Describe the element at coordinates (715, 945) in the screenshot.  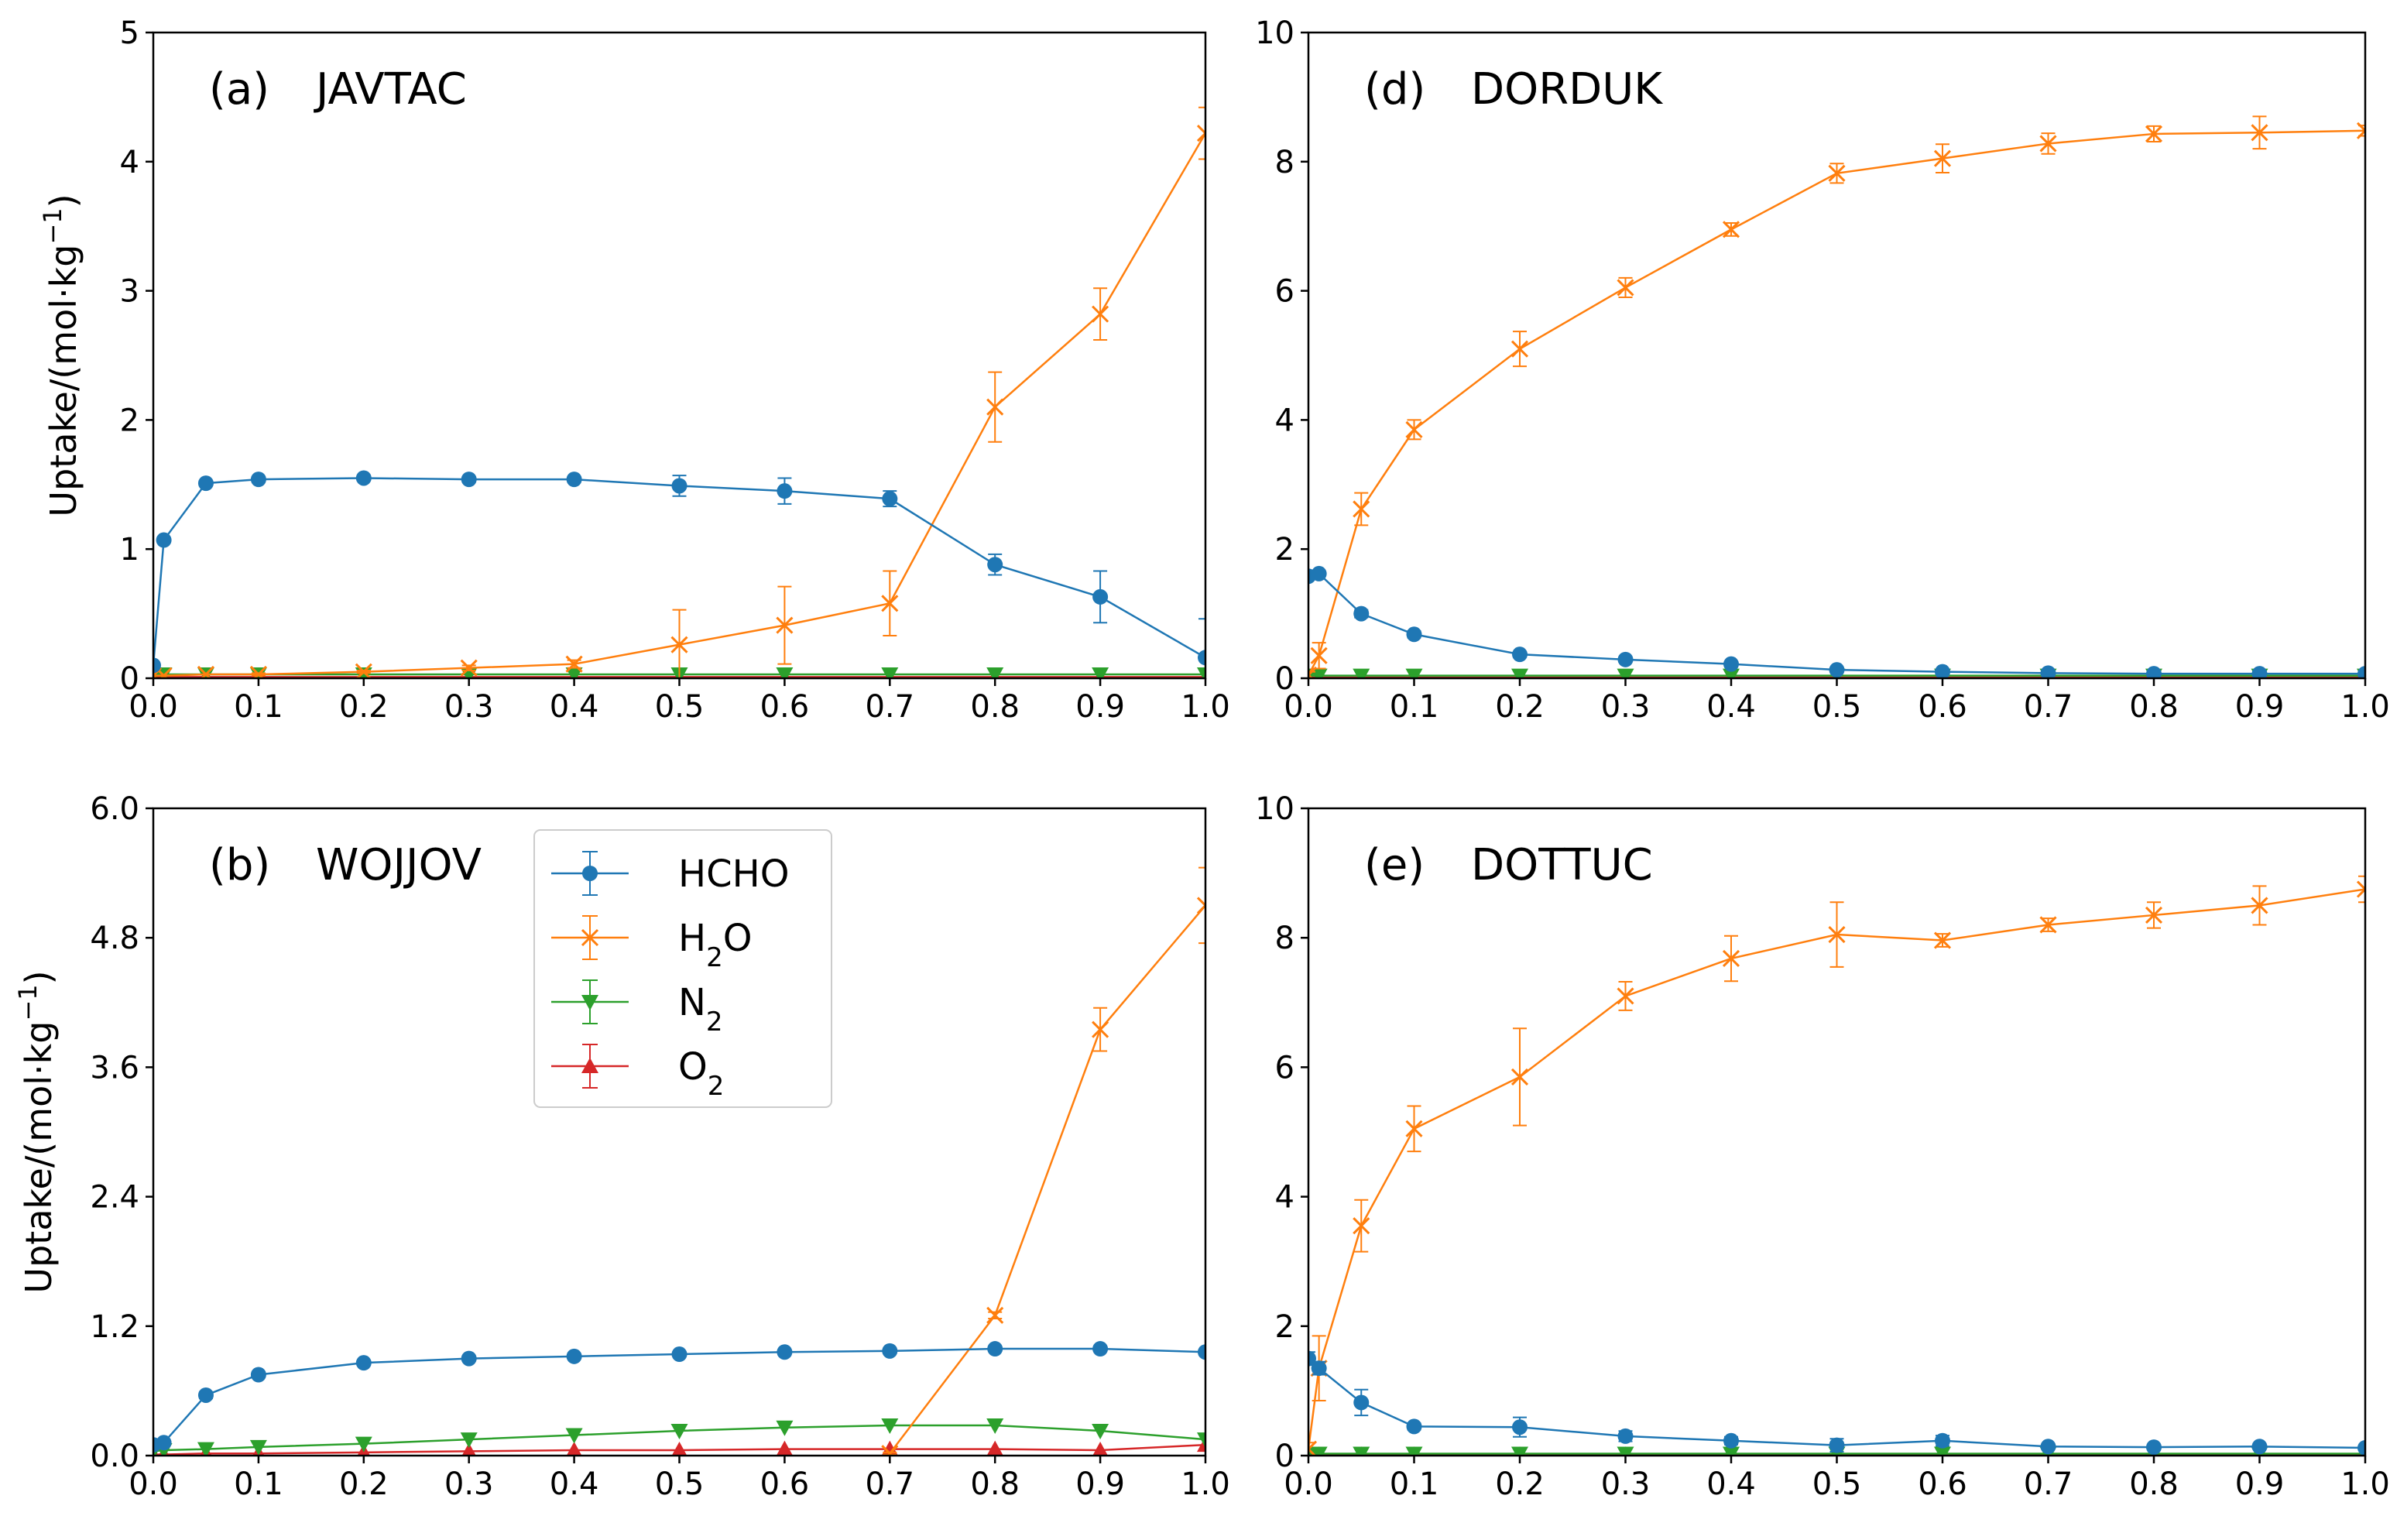
I see `legend-label: H2O` at that location.